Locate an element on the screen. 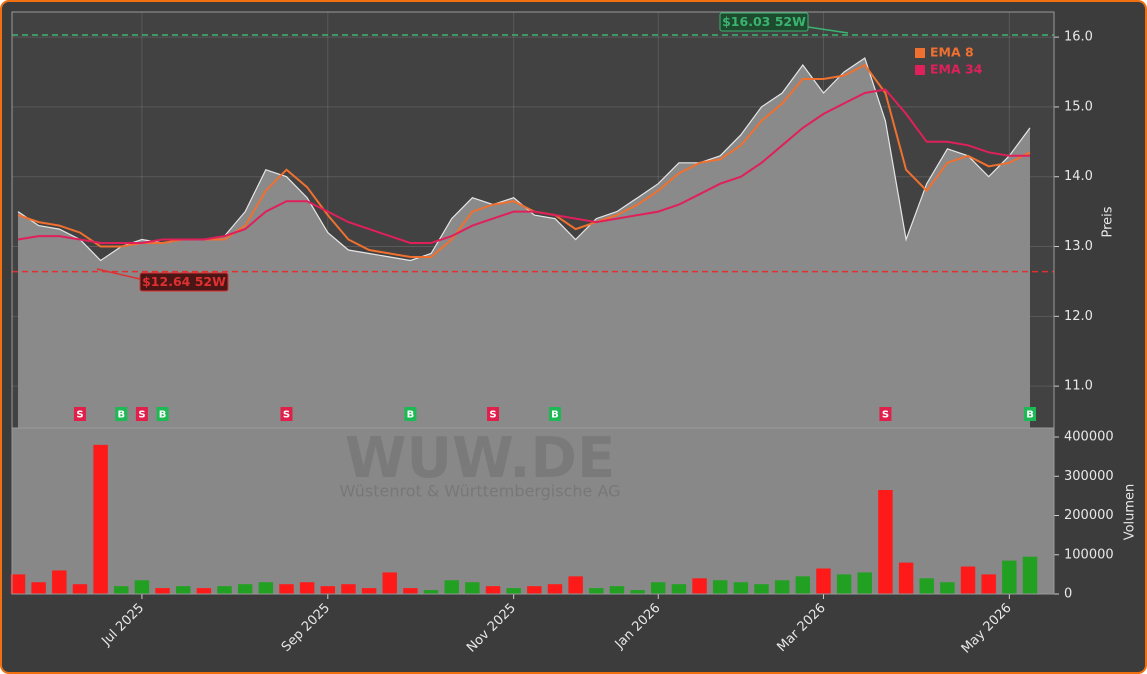  y-tick-label: 14.0 is located at coordinates (1078, 176).